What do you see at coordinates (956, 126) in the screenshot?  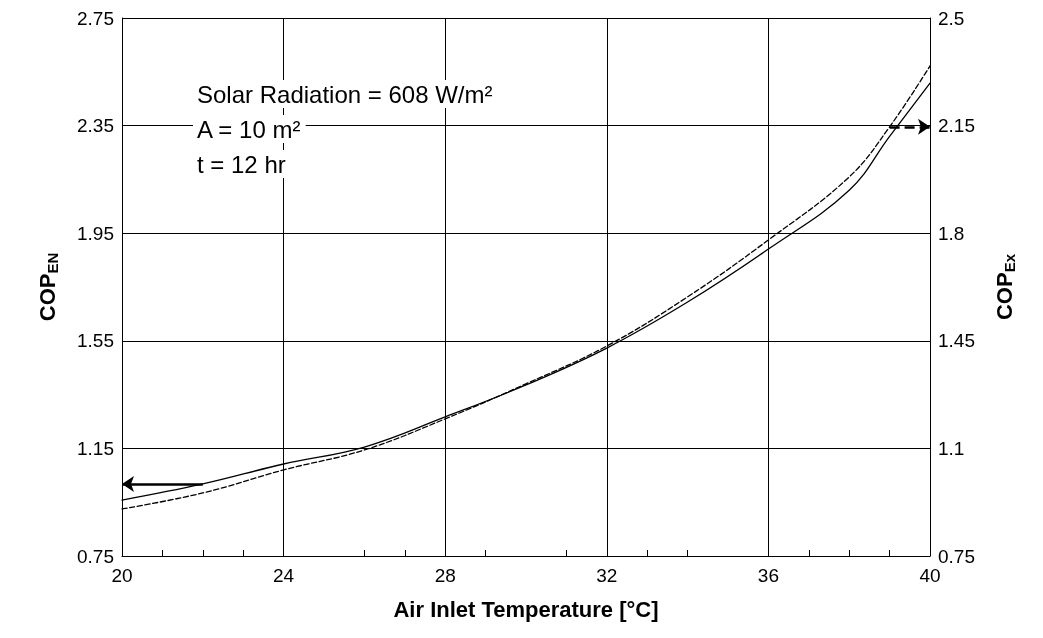 I see `y2-tick-label: 2.15` at bounding box center [956, 126].